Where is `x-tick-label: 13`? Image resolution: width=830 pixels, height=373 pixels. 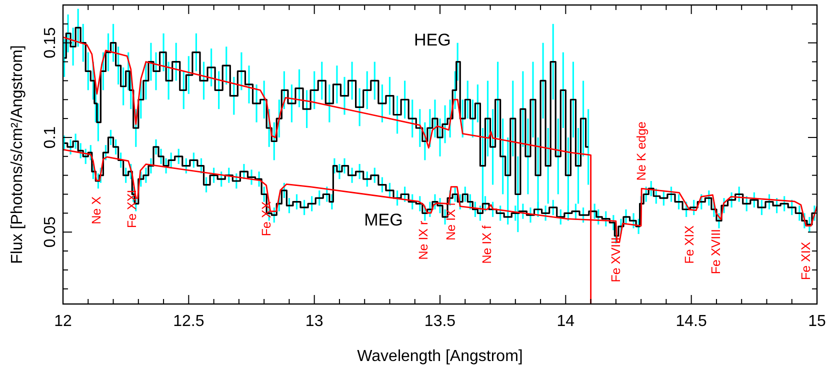 x-tick-label: 13 is located at coordinates (314, 321).